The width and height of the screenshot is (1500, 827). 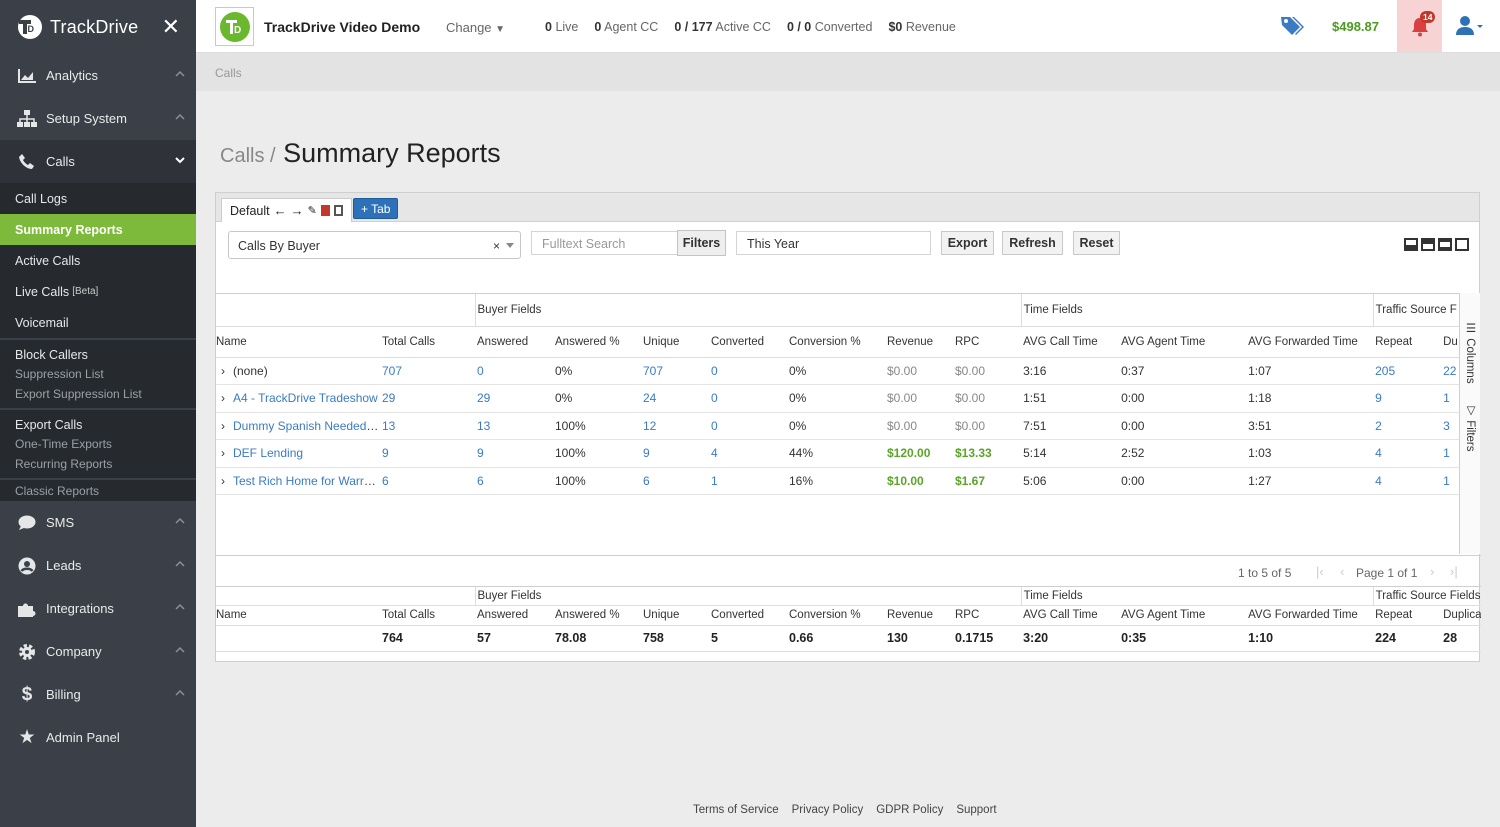 What do you see at coordinates (1462, 244) in the screenshot?
I see `layout-empty-icon` at bounding box center [1462, 244].